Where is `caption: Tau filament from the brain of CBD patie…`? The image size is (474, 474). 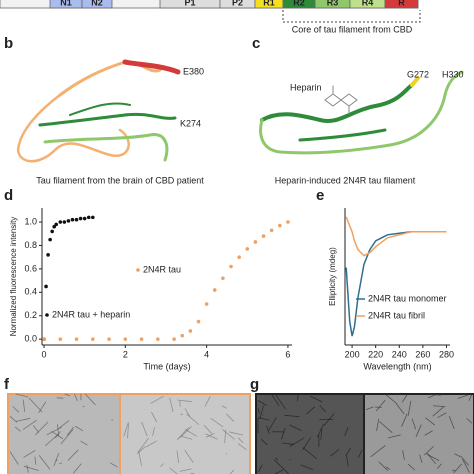 caption: Tau filament from the brain of CBD patie… is located at coordinates (120, 180).